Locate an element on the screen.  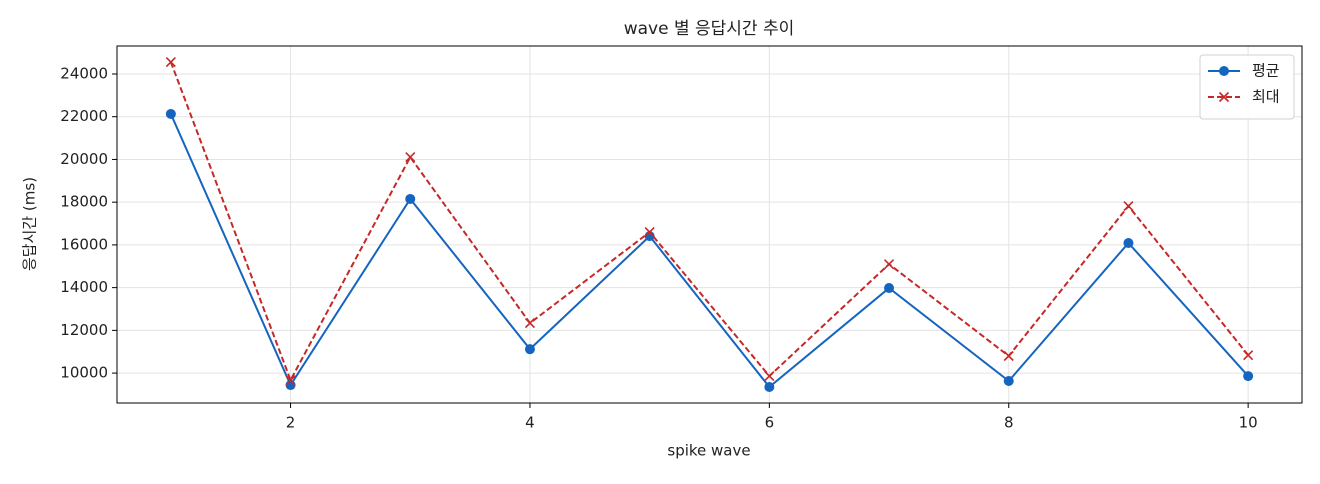
y-tick-label: 22000 is located at coordinates (84, 116).